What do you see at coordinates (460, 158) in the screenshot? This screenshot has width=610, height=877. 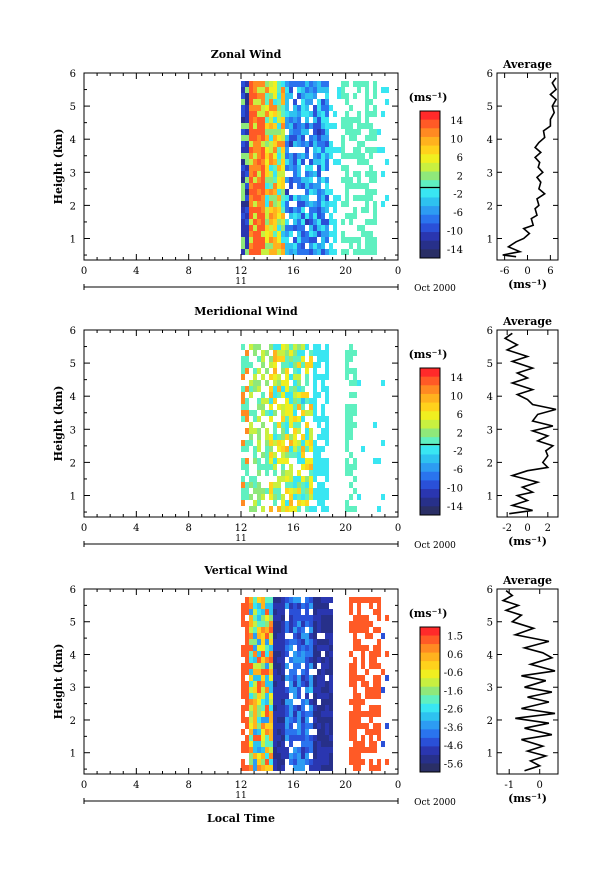 I see `colorbar-tick-label: 6` at bounding box center [460, 158].